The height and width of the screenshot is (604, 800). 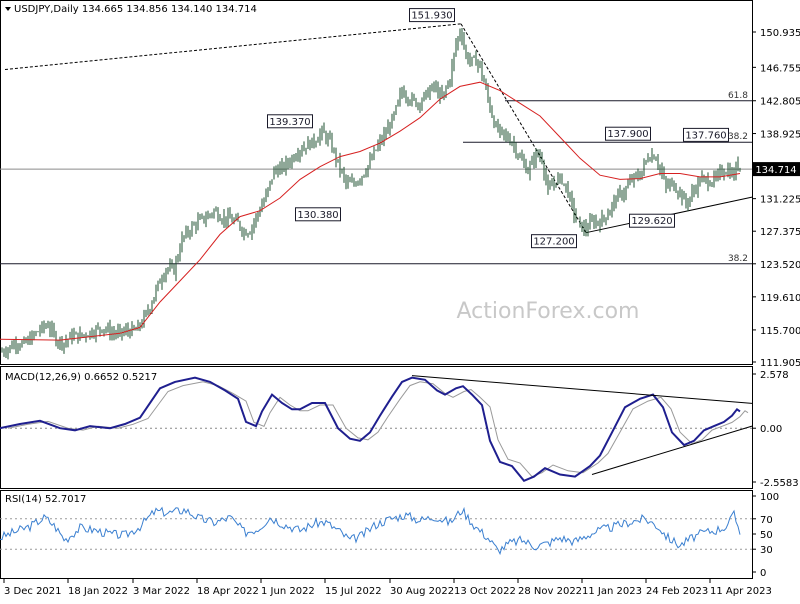 I want to click on rsi-panel, so click(x=376, y=534).